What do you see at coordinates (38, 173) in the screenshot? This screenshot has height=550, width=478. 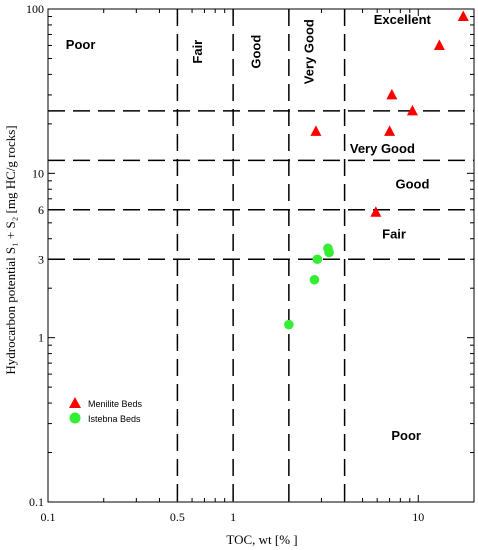 I see `y-tick-label: 10` at bounding box center [38, 173].